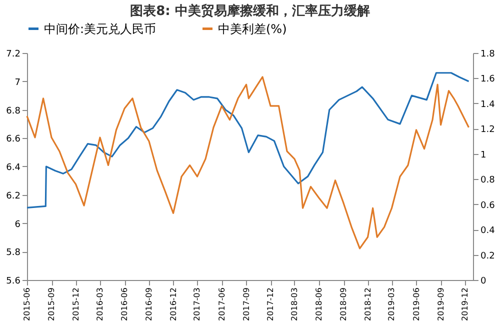 The height and width of the screenshot is (326, 500). I want to click on y2-tick-label: 1.2, so click(487, 130).